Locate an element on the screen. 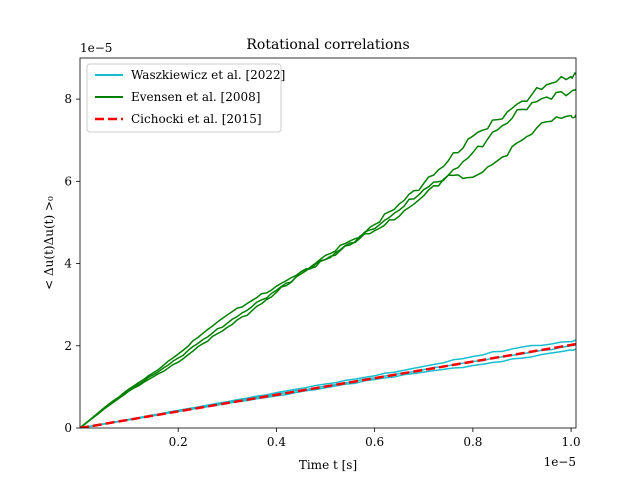 This screenshot has height=485, width=640. x-axis-offset-label: 1e−5 is located at coordinates (560, 462).